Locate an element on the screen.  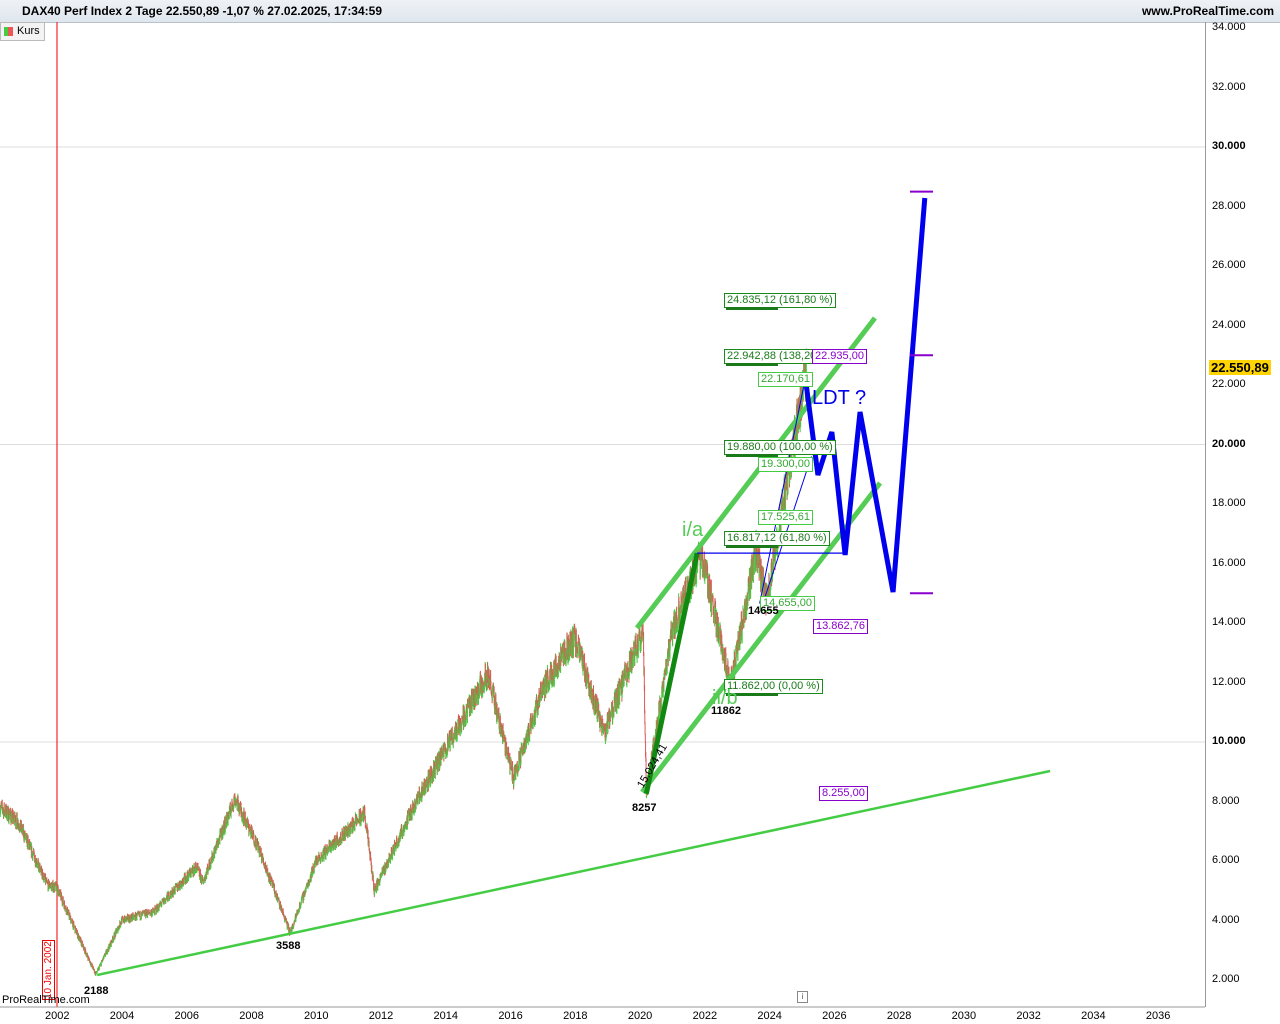
x-tick-label: 2014 is located at coordinates (446, 1016).